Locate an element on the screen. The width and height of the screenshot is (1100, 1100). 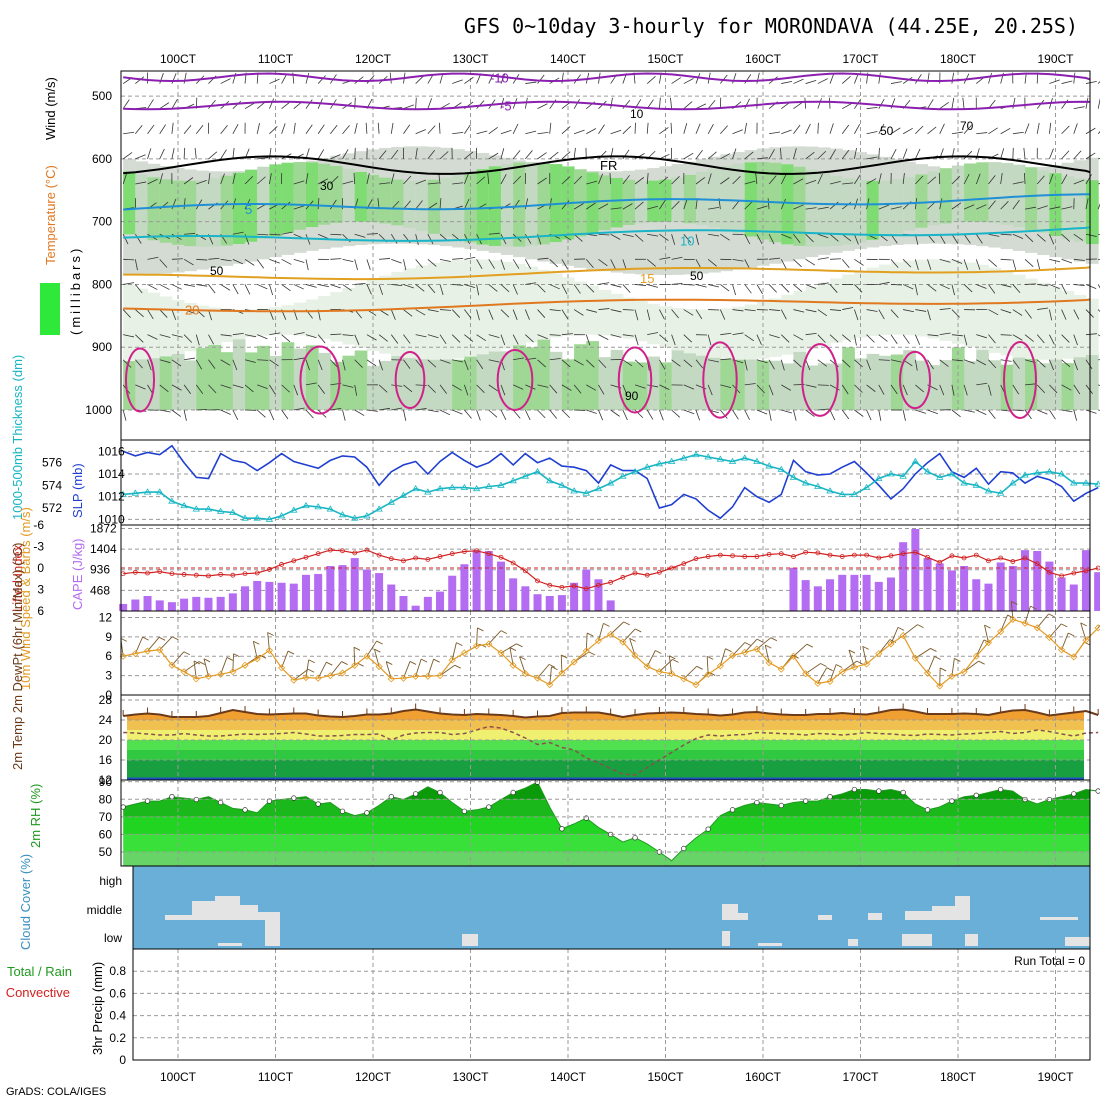
lifted-index-series is located at coordinates (610, 569).